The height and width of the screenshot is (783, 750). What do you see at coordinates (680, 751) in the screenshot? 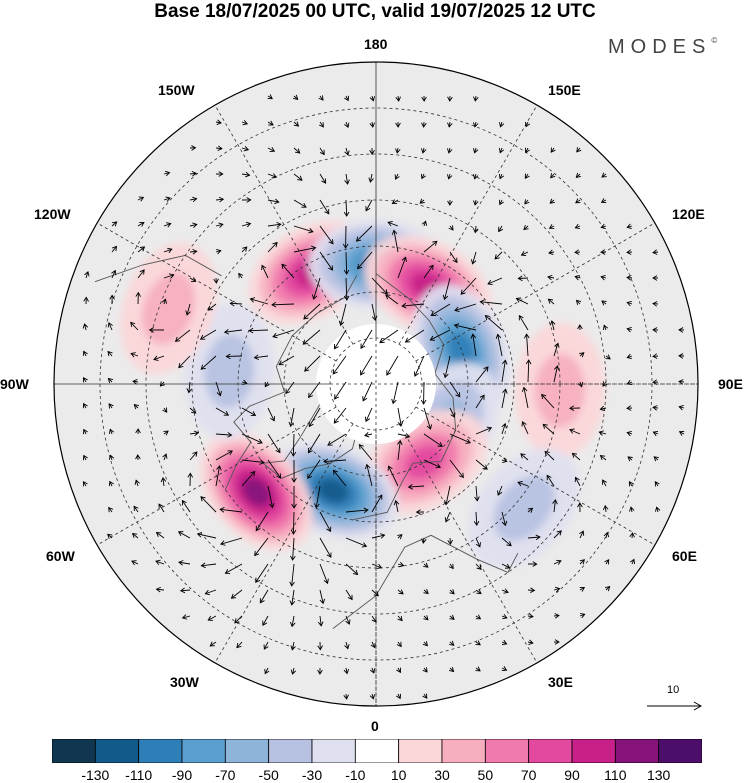
I see `colorbar-swatch` at bounding box center [680, 751].